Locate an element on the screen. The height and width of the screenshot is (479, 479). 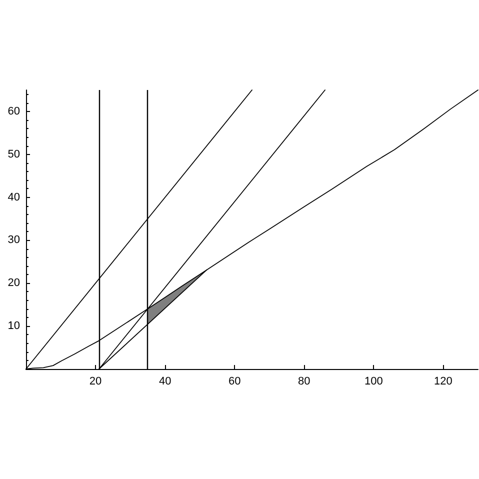
x-tick-label: 100 is located at coordinates (373, 382).